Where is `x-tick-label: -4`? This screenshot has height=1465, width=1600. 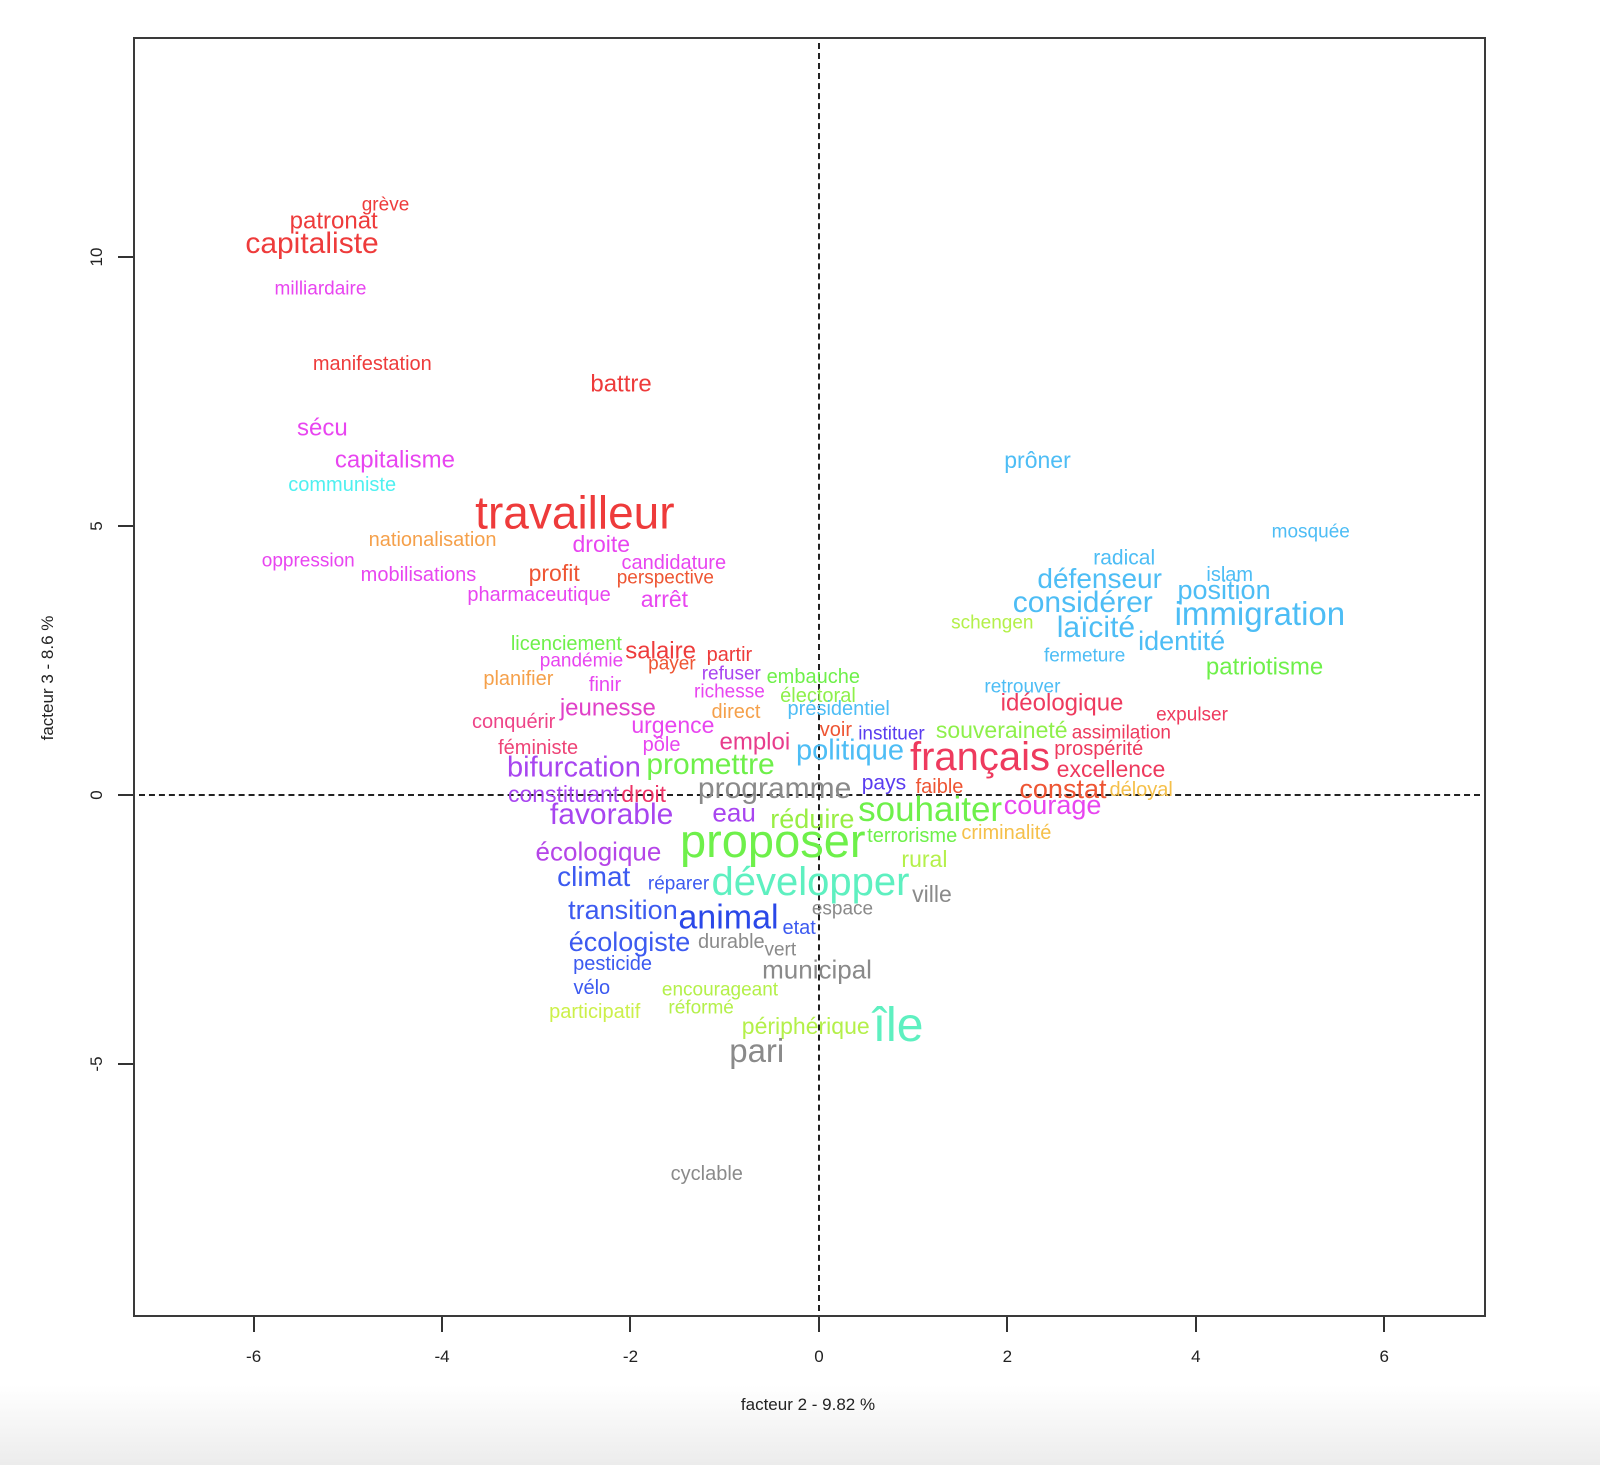
x-tick-label: -4 is located at coordinates (442, 1356).